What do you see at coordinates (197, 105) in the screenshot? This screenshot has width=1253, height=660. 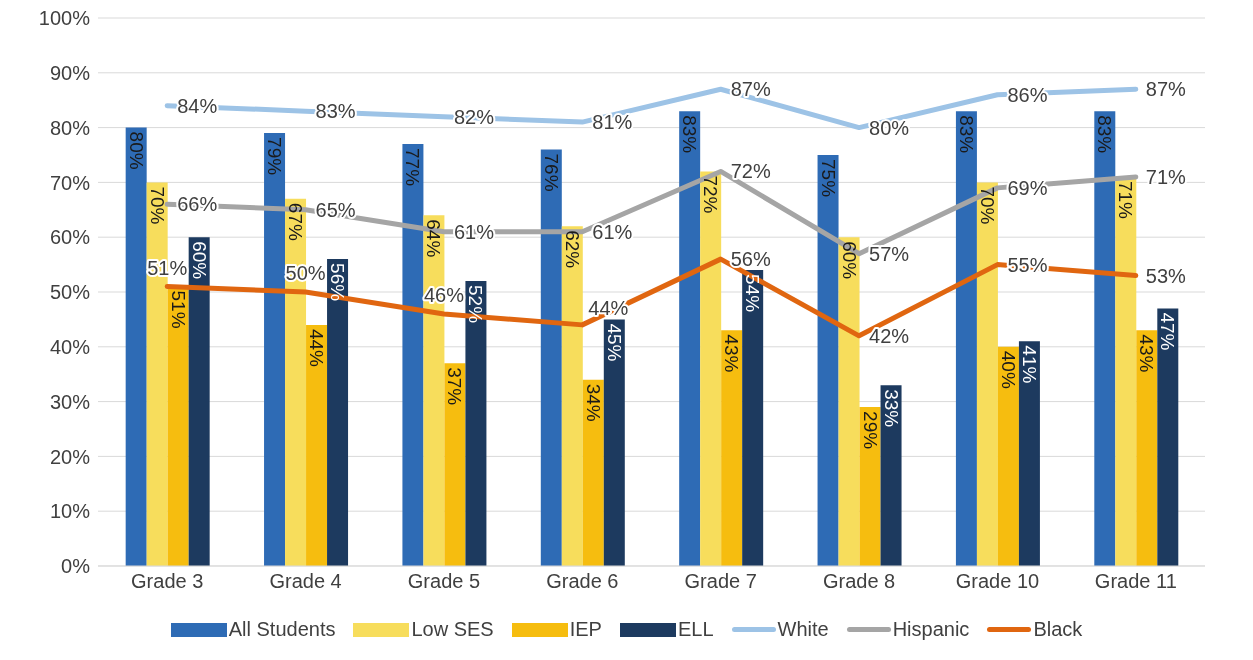 I see `data-label: 84%` at bounding box center [197, 105].